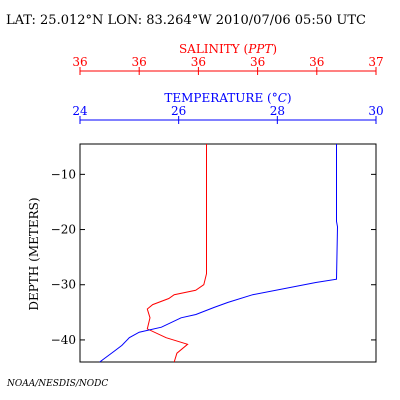 The height and width of the screenshot is (400, 400). I want to click on salinity-profile-line, so click(176, 253).